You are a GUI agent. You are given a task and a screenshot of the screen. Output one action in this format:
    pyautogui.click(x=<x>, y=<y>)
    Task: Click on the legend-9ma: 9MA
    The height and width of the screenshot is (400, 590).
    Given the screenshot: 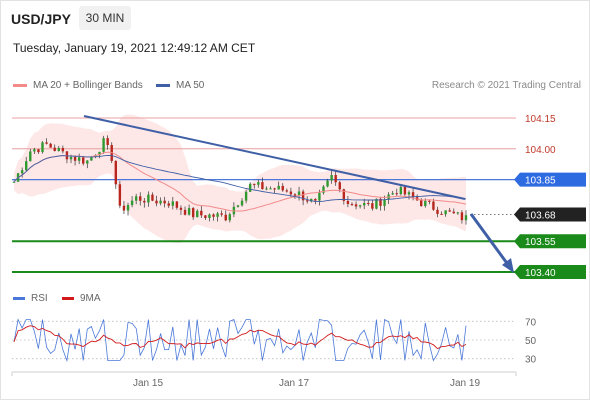 What is the action you would take?
    pyautogui.click(x=81, y=298)
    